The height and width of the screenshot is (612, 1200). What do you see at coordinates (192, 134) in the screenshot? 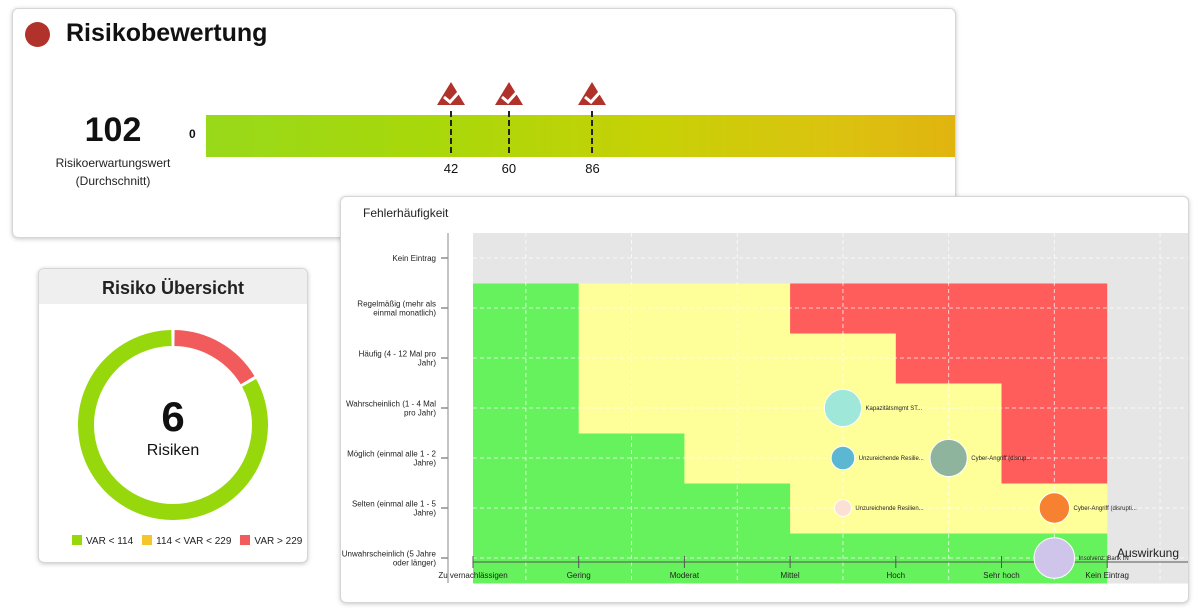
I see `scale-start-label: 0` at bounding box center [192, 134].